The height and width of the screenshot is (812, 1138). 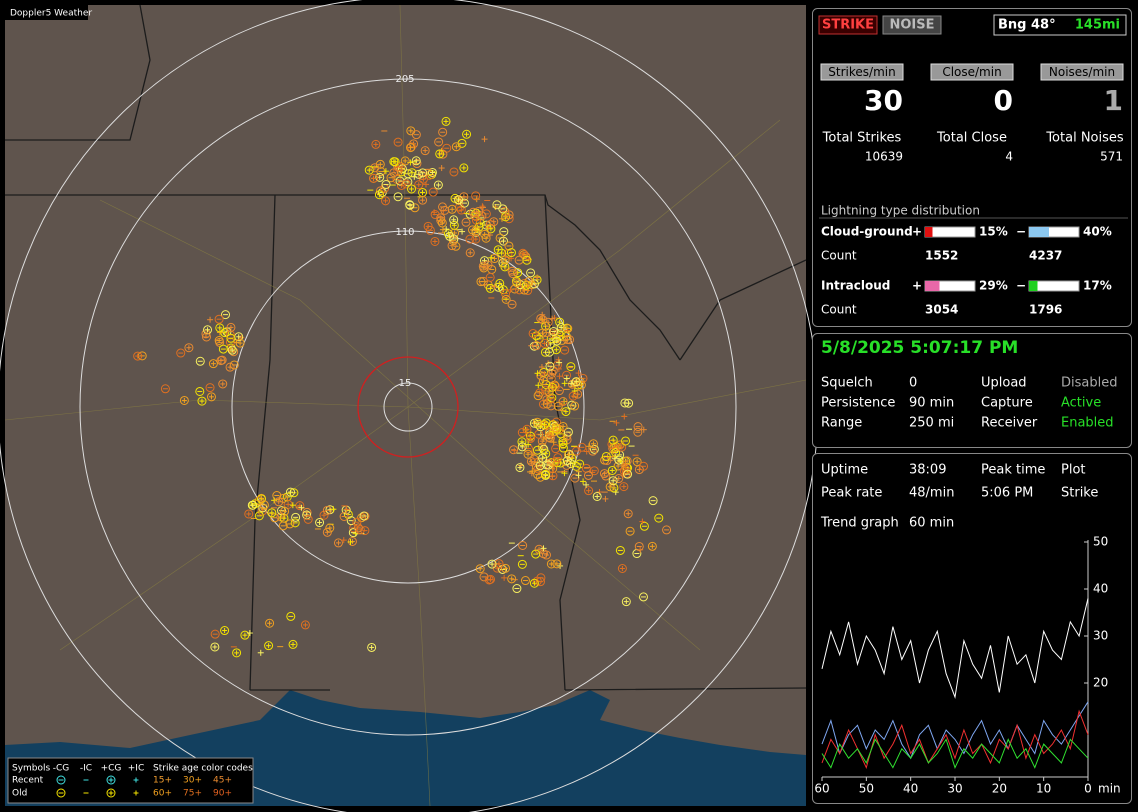 What do you see at coordinates (851, 493) in the screenshot?
I see `stat: Peak rate` at bounding box center [851, 493].